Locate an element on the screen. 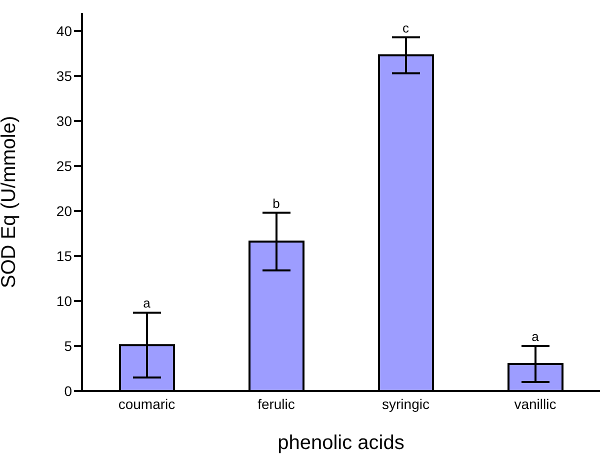 The width and height of the screenshot is (603, 455). annotation: c is located at coordinates (406, 28).